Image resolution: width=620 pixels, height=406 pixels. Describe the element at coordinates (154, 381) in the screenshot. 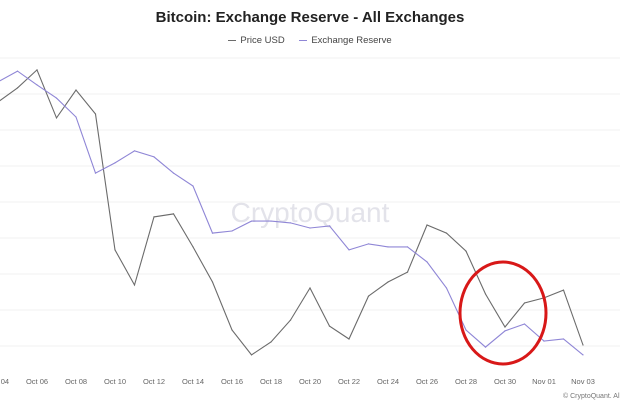

I see `x-tick-label: Oct 12` at that location.